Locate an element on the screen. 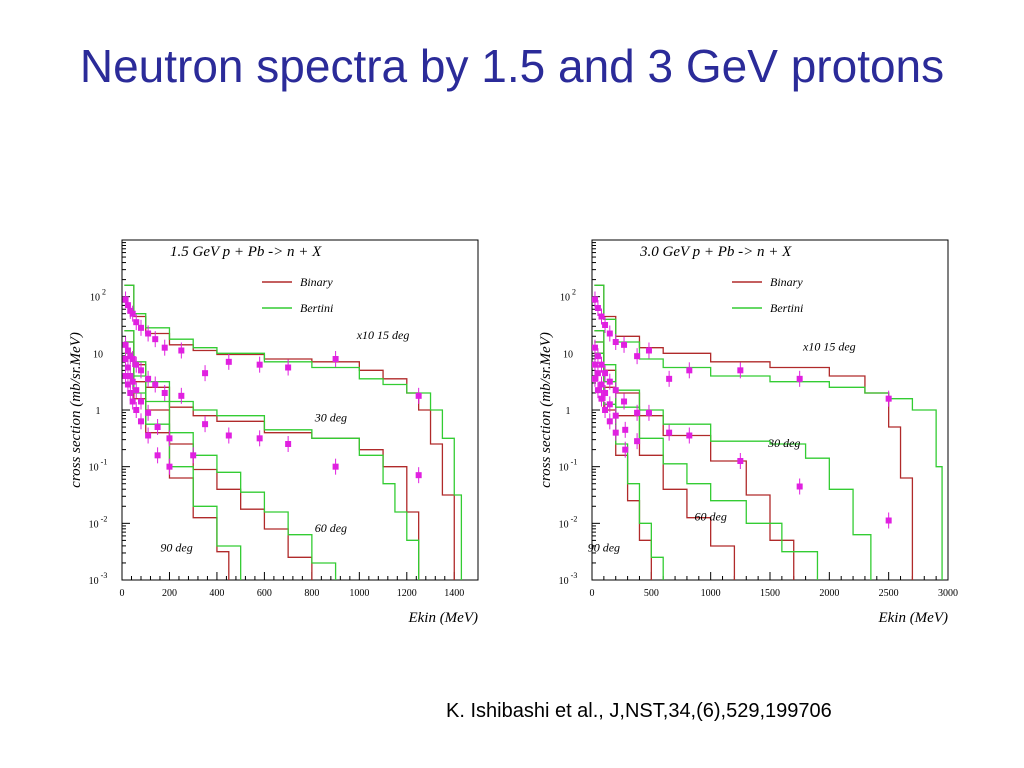 Image resolution: width=1024 pixels, height=768 pixels. y-tick-exponent: -3 is located at coordinates (574, 575).